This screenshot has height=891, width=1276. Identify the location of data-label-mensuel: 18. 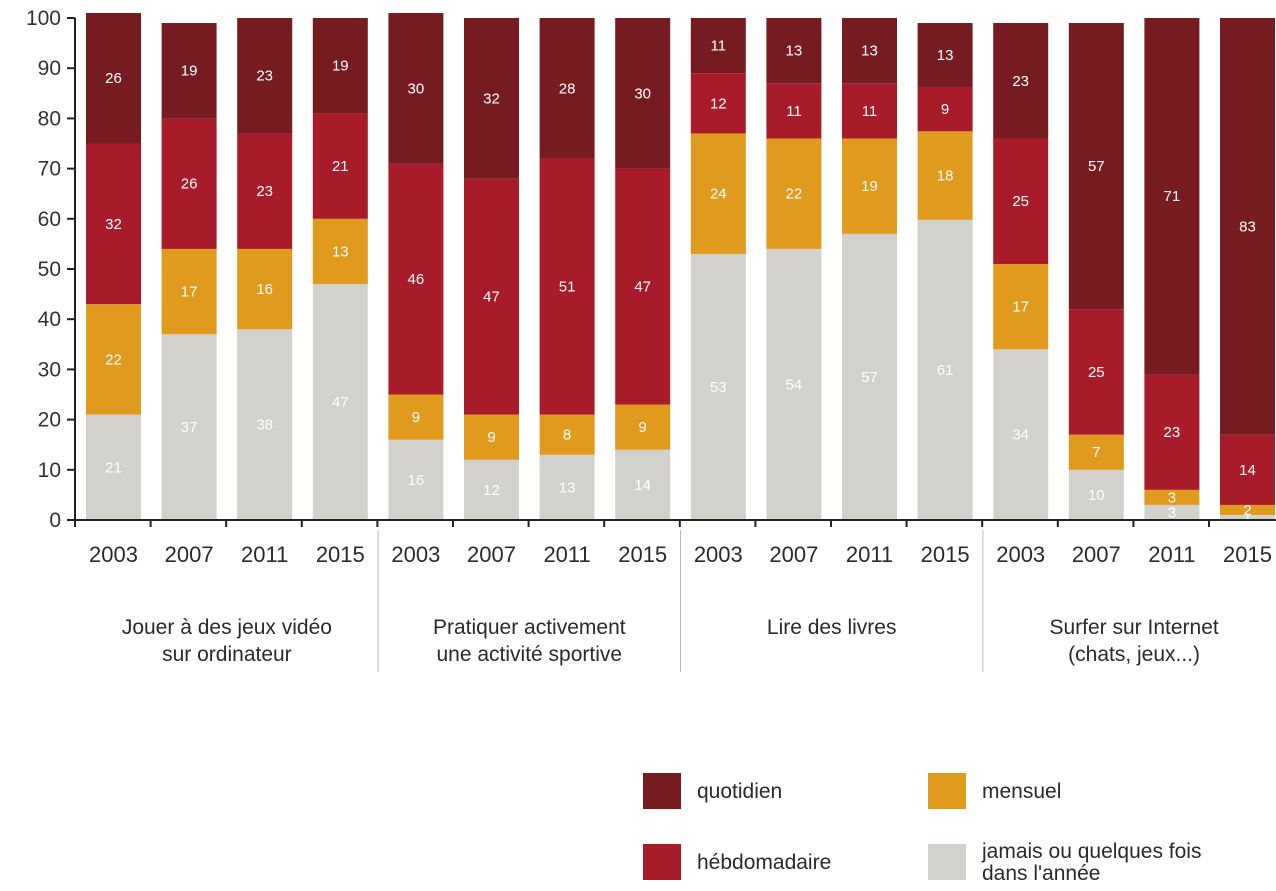
(945, 176).